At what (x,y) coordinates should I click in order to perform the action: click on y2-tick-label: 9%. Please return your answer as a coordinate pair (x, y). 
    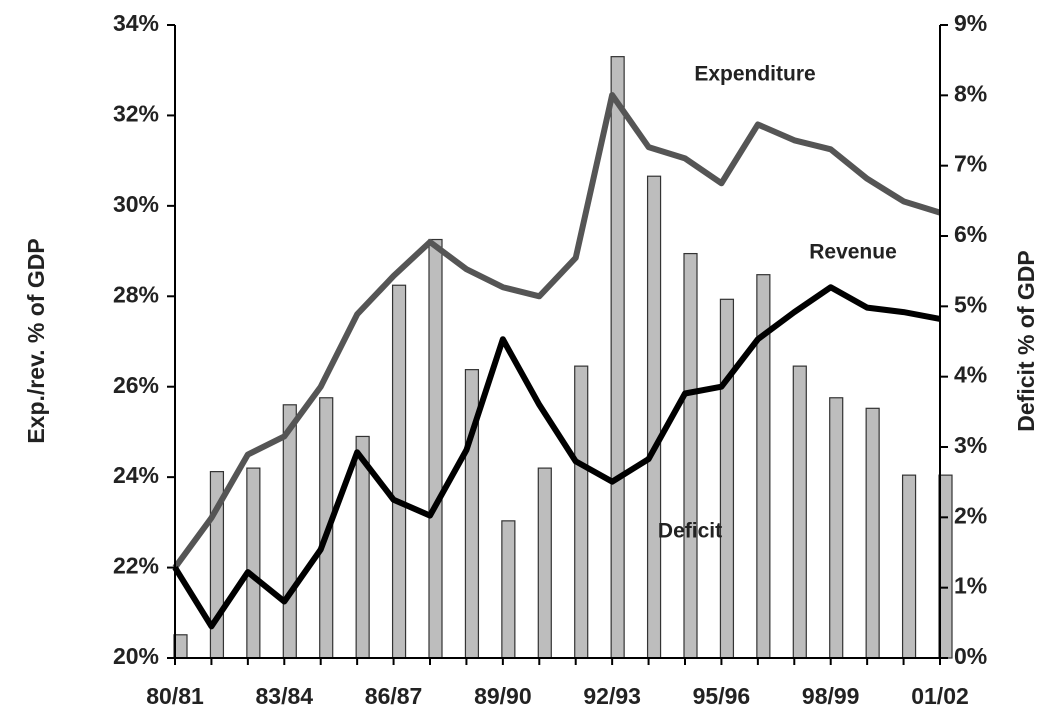
    Looking at the image, I should click on (970, 23).